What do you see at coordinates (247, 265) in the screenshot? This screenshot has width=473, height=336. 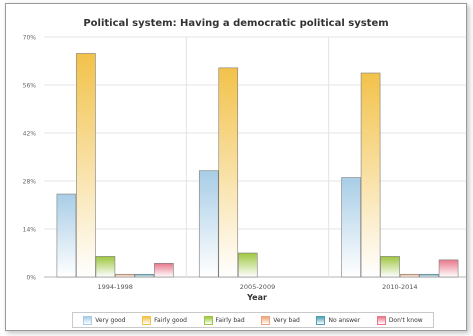 I see `bar-fairly-bad-2005-2009` at bounding box center [247, 265].